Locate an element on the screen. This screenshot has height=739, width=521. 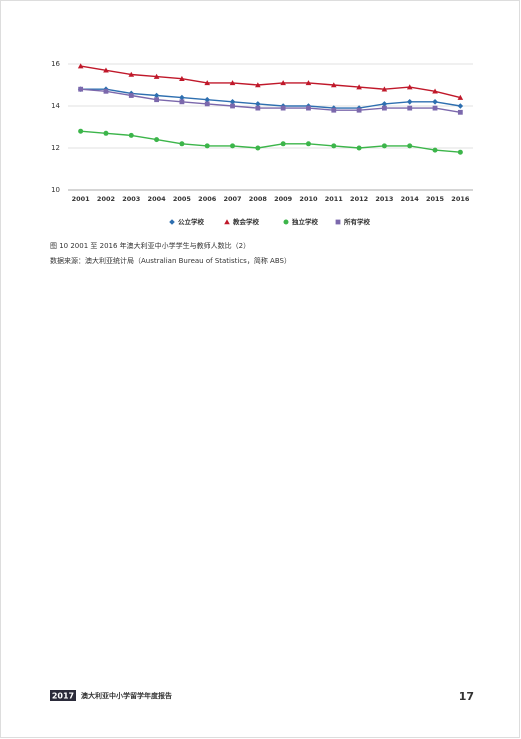
year-box is located at coordinates (63, 695).